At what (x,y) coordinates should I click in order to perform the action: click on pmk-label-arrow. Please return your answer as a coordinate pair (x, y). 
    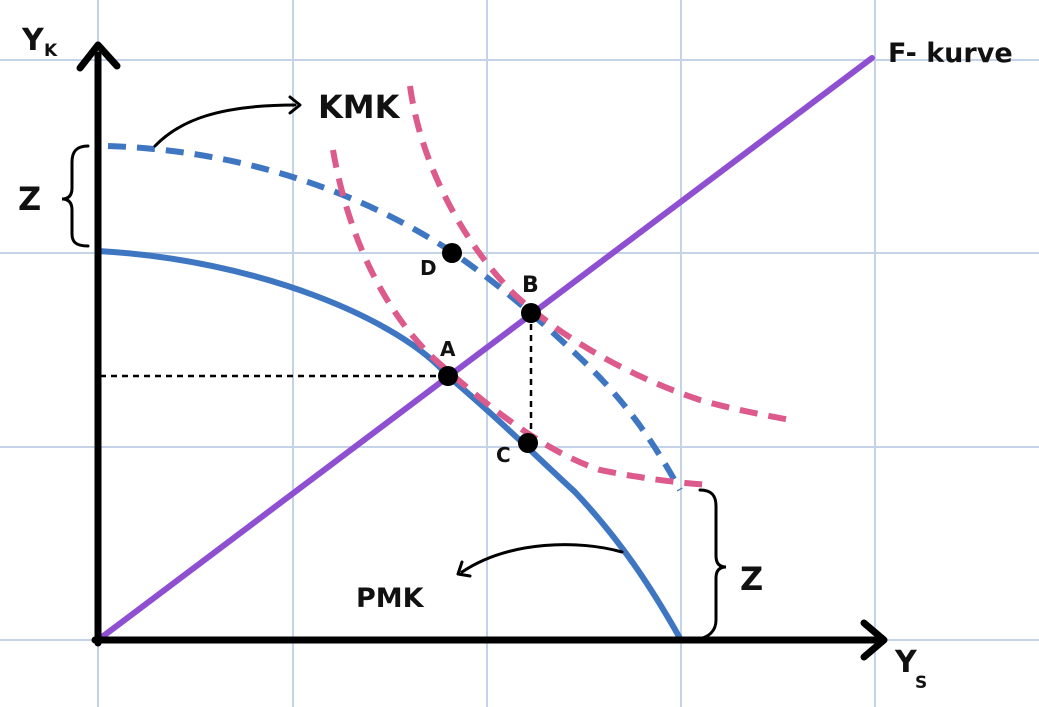
    Looking at the image, I should click on (542, 558).